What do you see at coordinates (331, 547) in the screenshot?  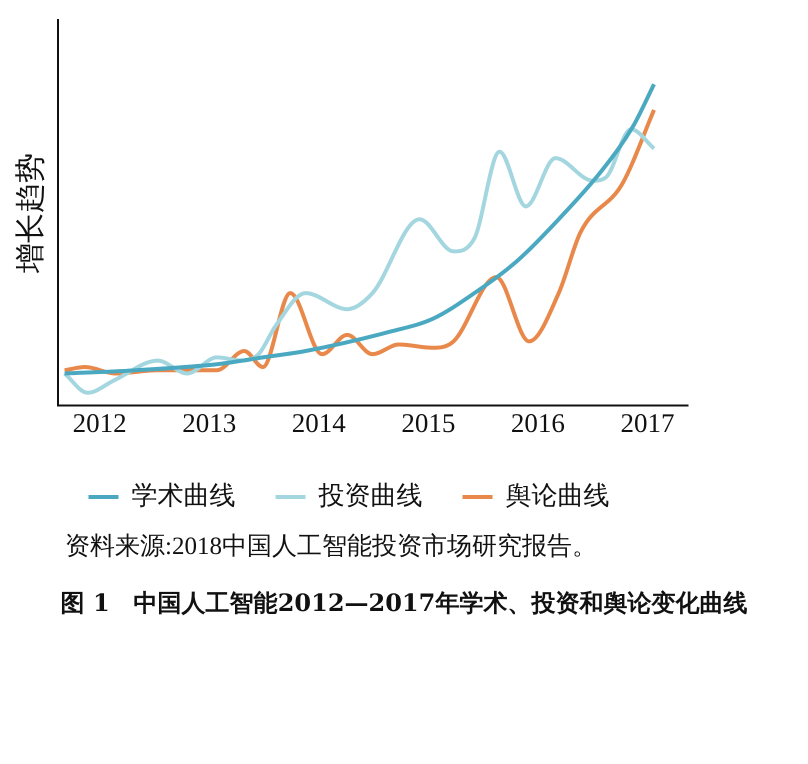 I see `text: 资料来源:2018中国人工智能投资市场研究报告。` at bounding box center [331, 547].